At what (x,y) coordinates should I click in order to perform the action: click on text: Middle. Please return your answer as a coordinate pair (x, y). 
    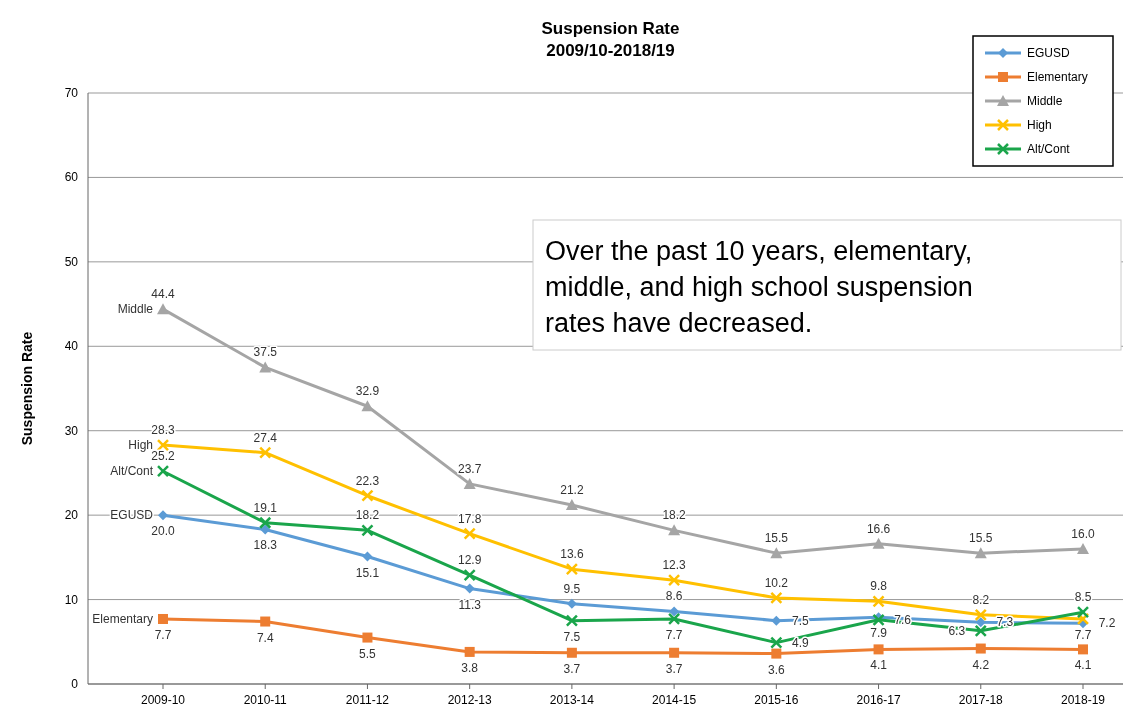
    Looking at the image, I should click on (135, 309).